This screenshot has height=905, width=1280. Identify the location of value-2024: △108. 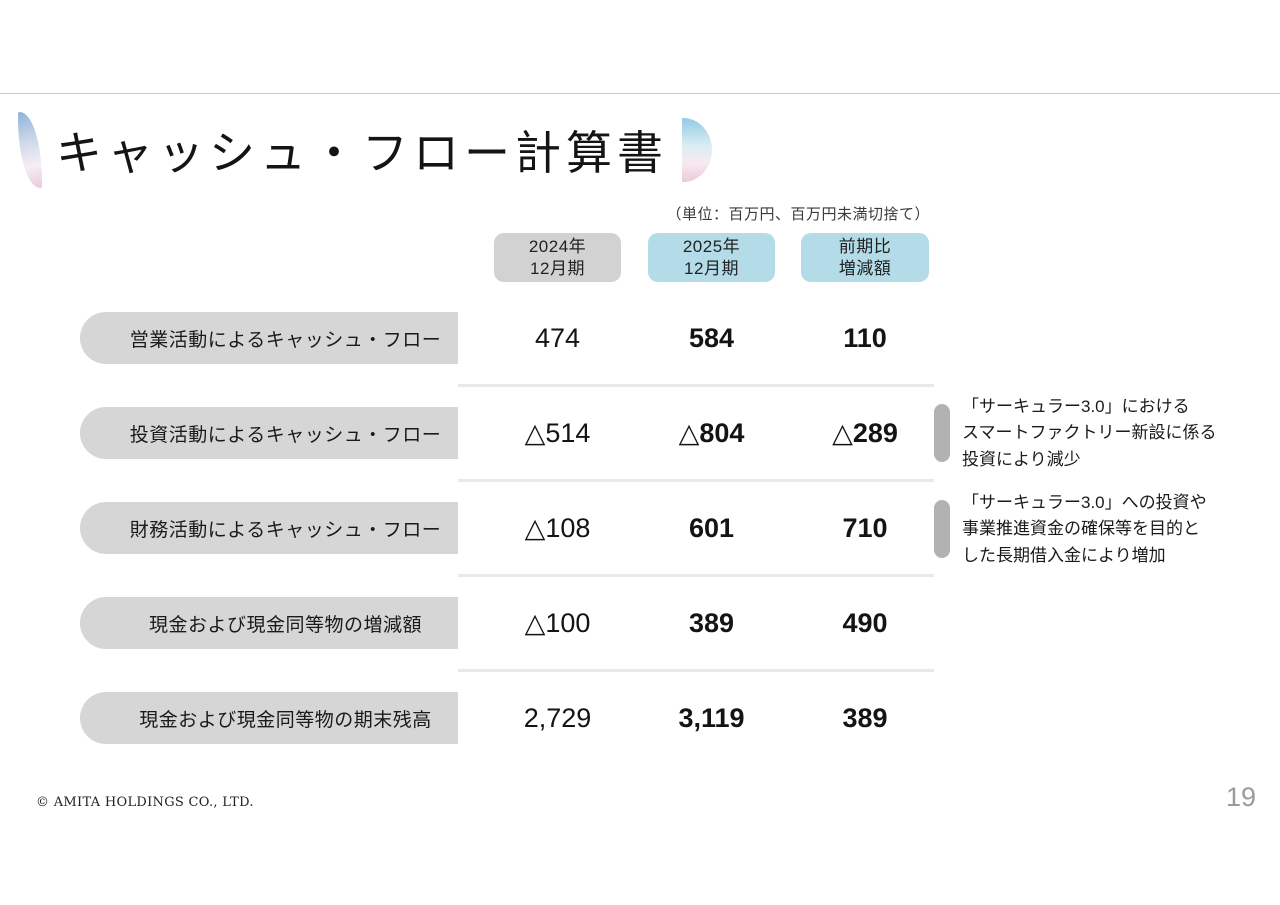
(557, 527).